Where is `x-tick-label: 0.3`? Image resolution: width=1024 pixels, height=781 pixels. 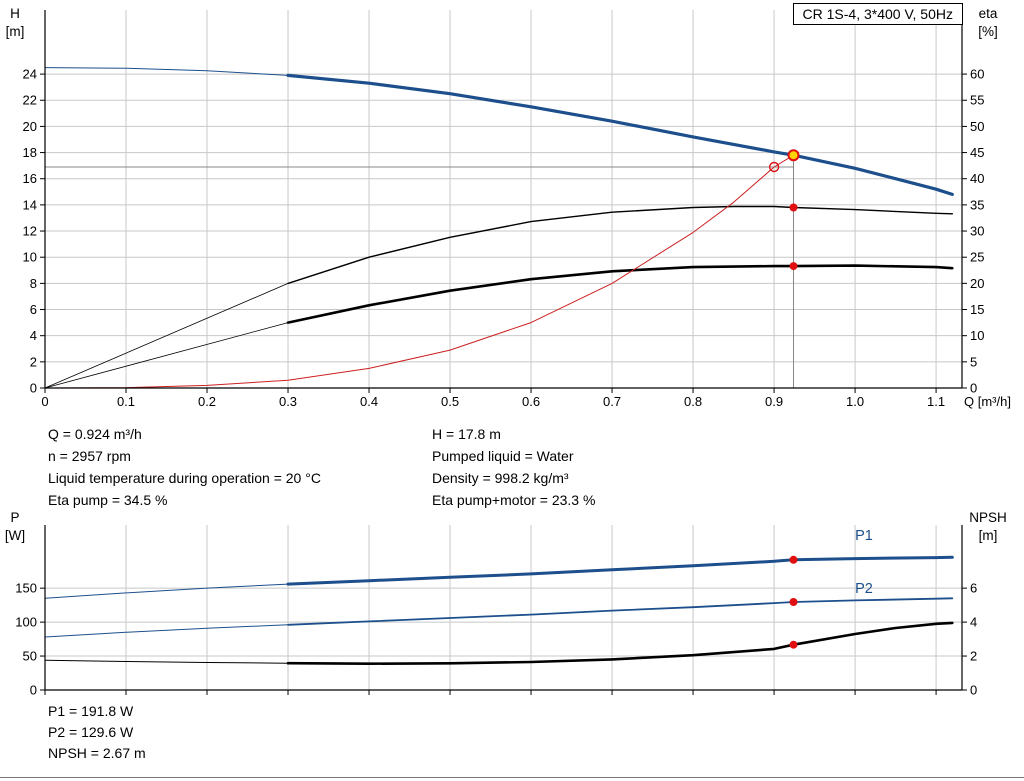 x-tick-label: 0.3 is located at coordinates (288, 401).